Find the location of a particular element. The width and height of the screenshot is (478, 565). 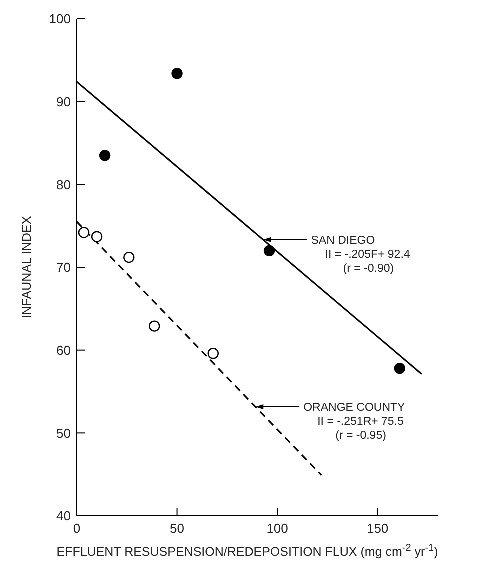

y-tick-label: 50 is located at coordinates (63, 433).